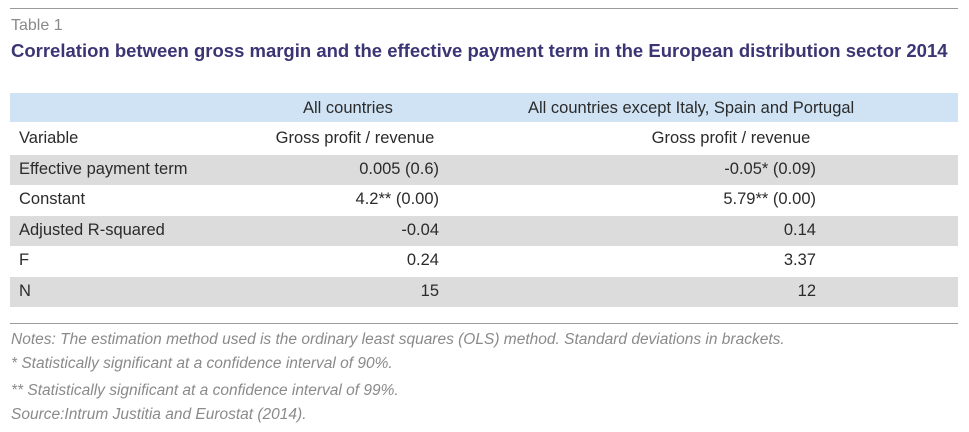  What do you see at coordinates (25, 291) in the screenshot?
I see `variable-cell: N` at bounding box center [25, 291].